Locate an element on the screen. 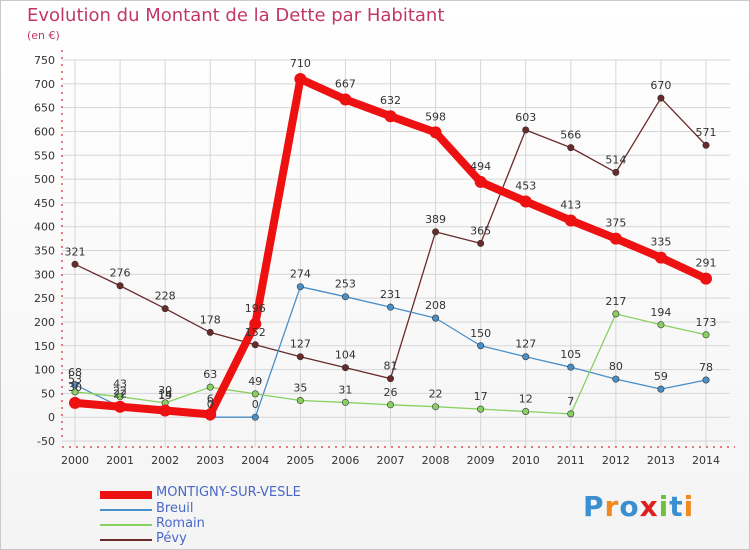 The height and width of the screenshot is (550, 750). y-tick-label: 200 is located at coordinates (44, 322).